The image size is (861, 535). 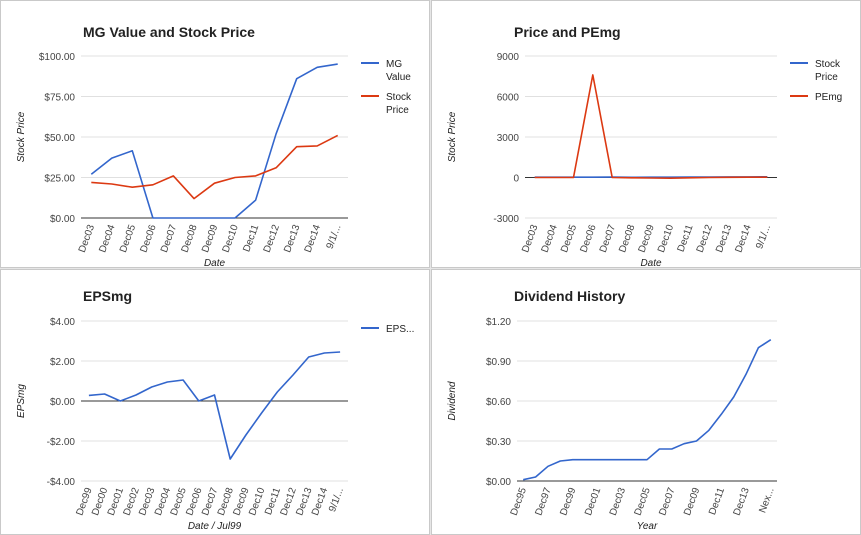 What do you see at coordinates (508, 98) in the screenshot?
I see `y-tick-label: 6000` at bounding box center [508, 98].